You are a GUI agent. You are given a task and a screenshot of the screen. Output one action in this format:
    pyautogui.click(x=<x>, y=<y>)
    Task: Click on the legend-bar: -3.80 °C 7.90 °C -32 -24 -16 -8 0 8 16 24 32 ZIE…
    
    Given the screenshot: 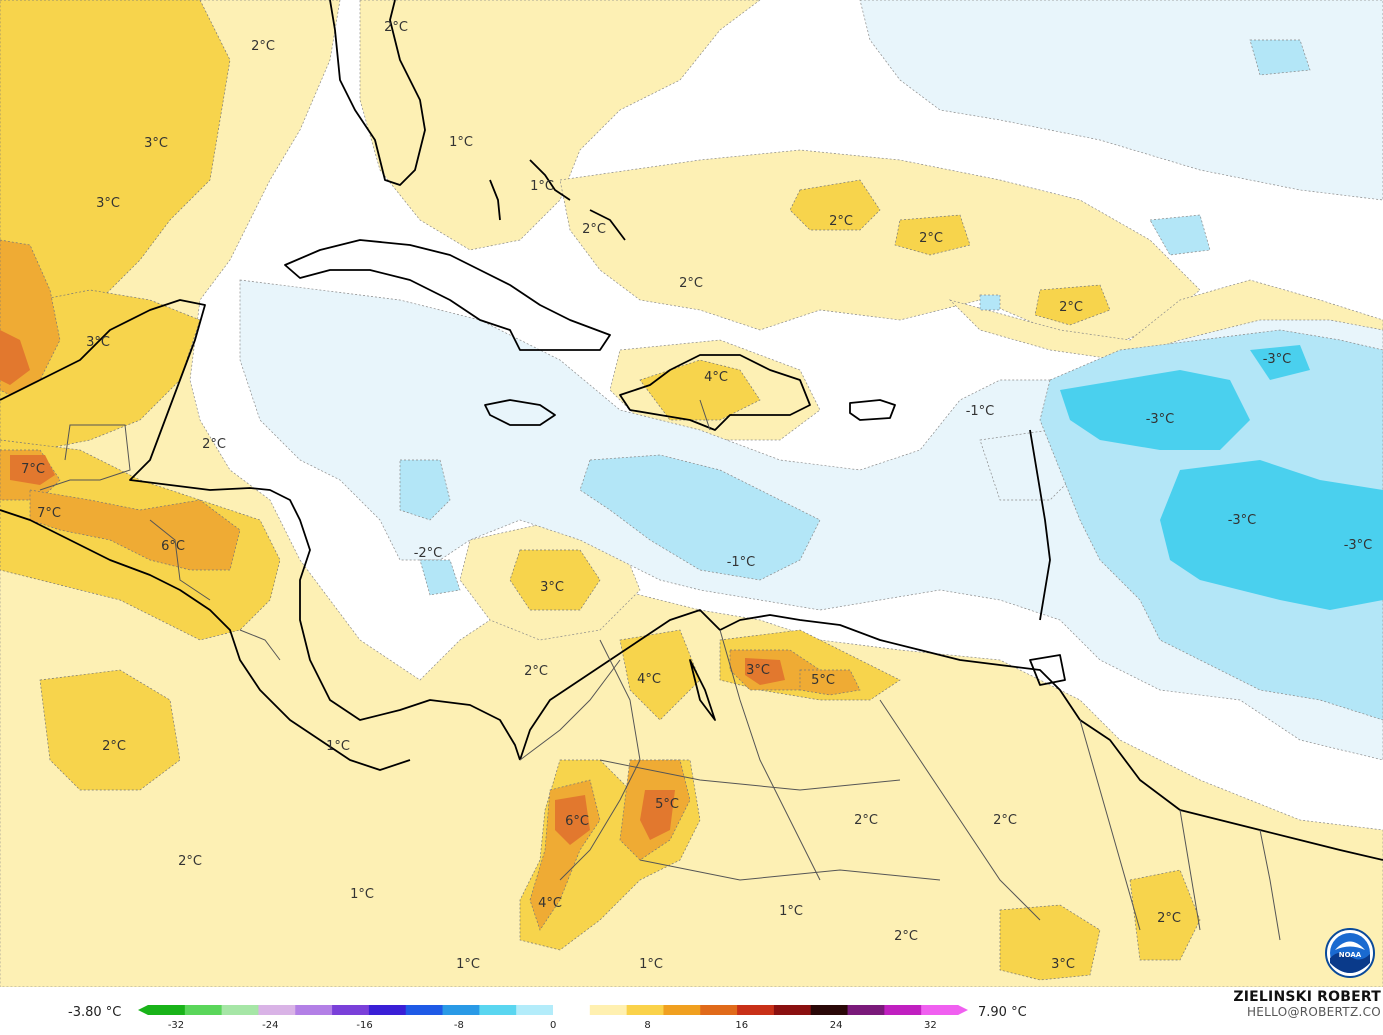 What is the action you would take?
    pyautogui.click(x=691, y=1011)
    